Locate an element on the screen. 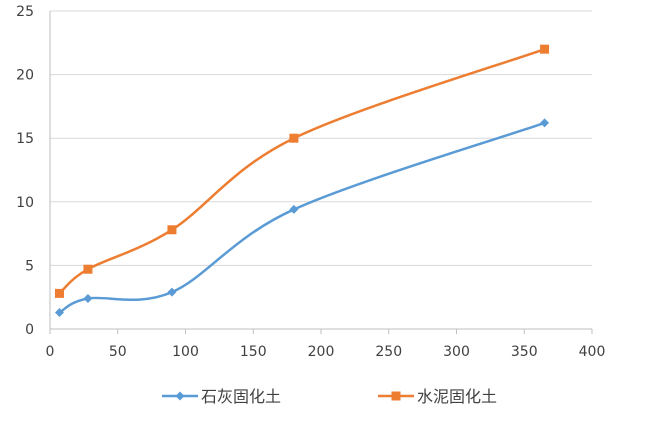 This screenshot has height=424, width=660. x-tick-label: 200 is located at coordinates (321, 352).